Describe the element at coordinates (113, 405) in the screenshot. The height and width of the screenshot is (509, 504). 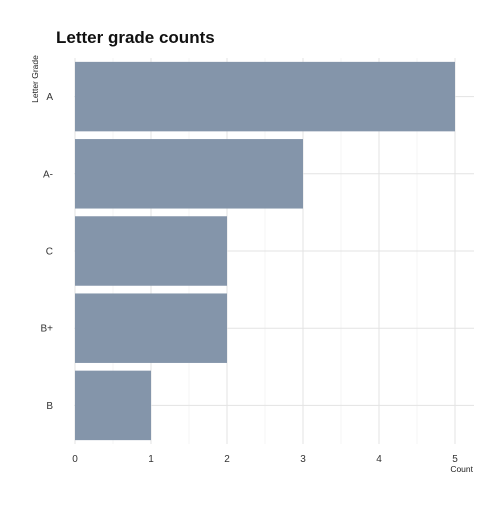
I see `bar-B` at that location.